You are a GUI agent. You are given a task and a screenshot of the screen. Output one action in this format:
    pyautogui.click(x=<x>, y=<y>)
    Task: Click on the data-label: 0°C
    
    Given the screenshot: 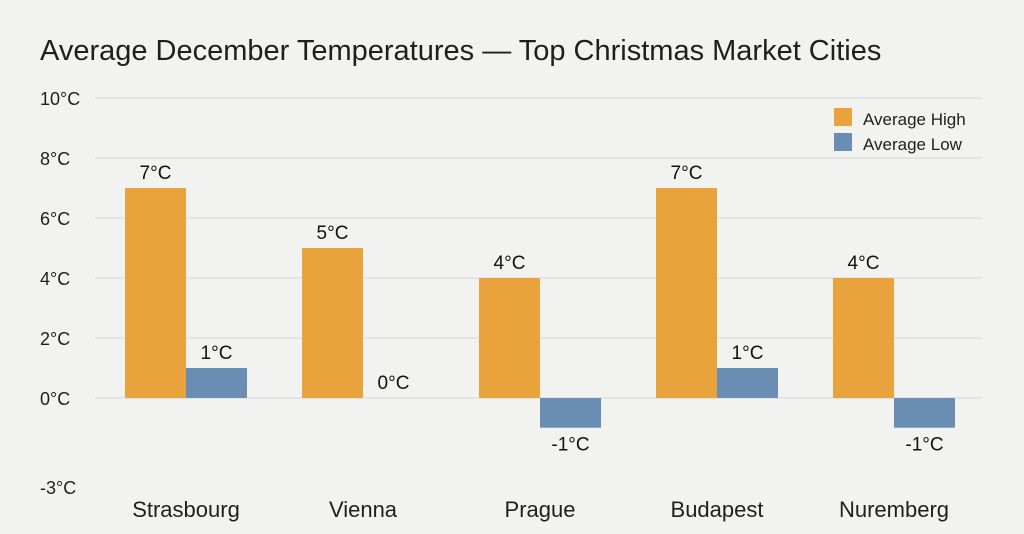 What is the action you would take?
    pyautogui.click(x=394, y=383)
    